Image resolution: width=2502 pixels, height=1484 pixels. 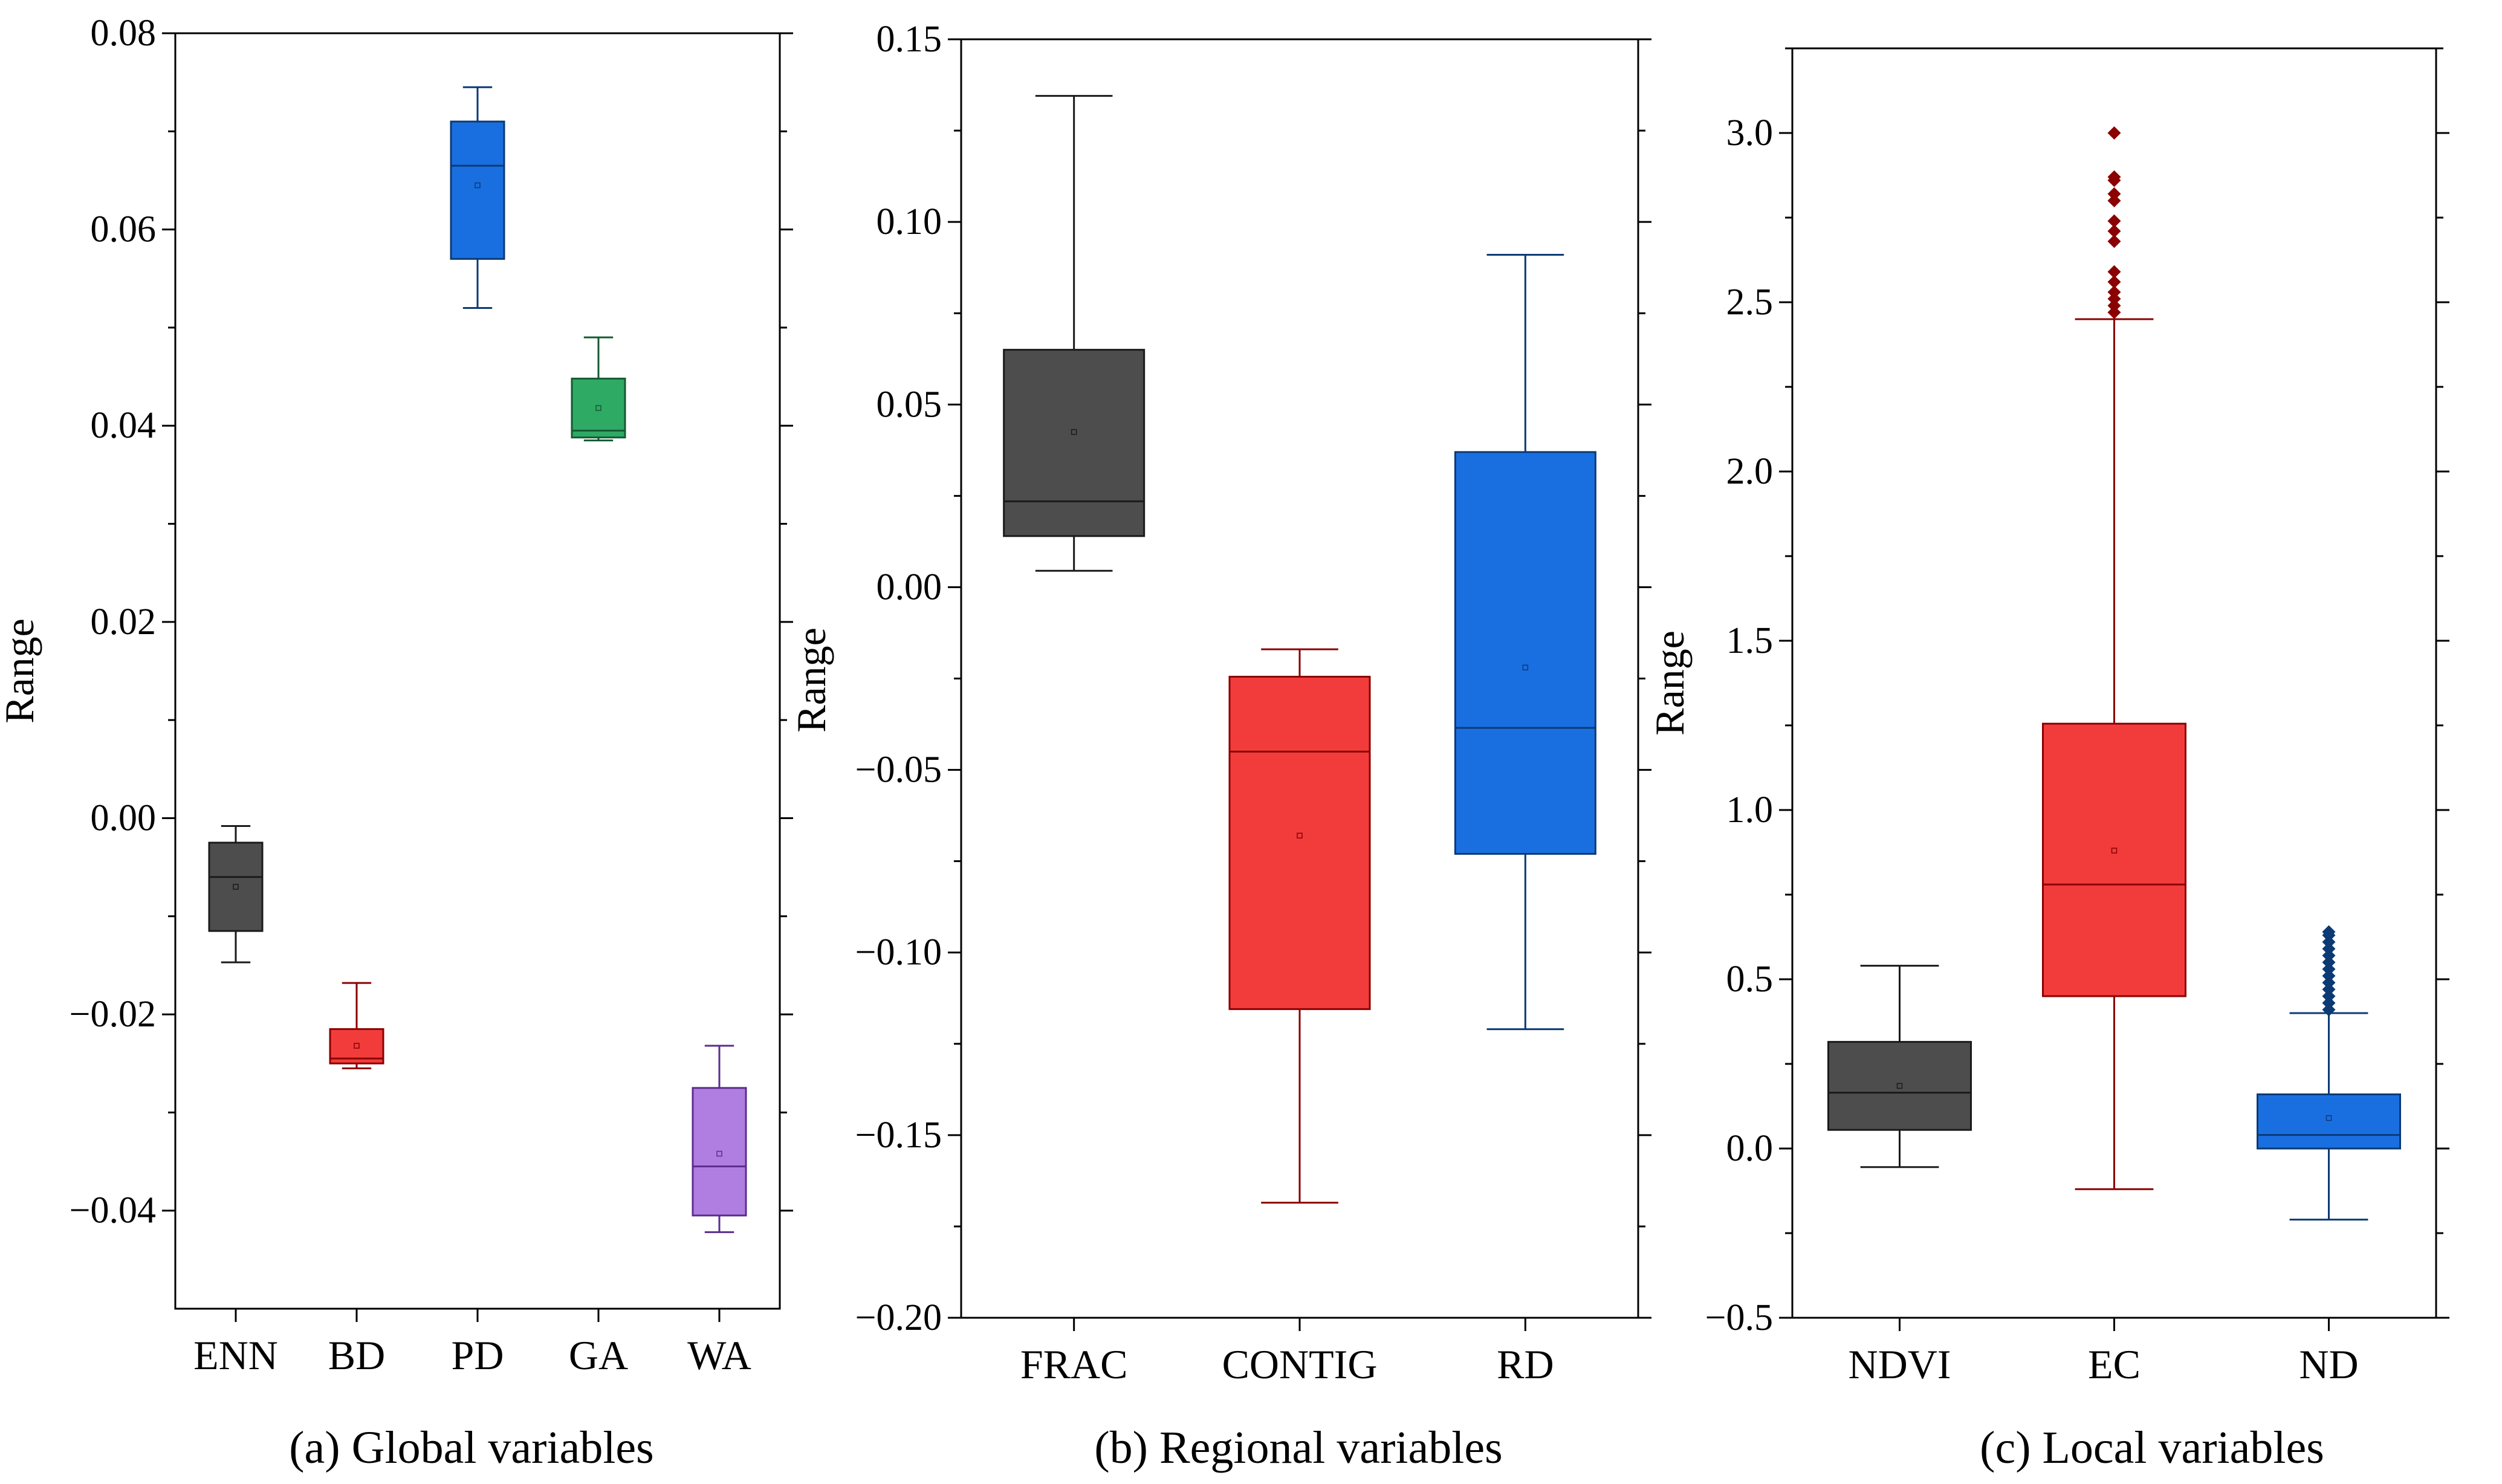 I want to click on y-tick-label: 2.0, so click(x=1750, y=472).